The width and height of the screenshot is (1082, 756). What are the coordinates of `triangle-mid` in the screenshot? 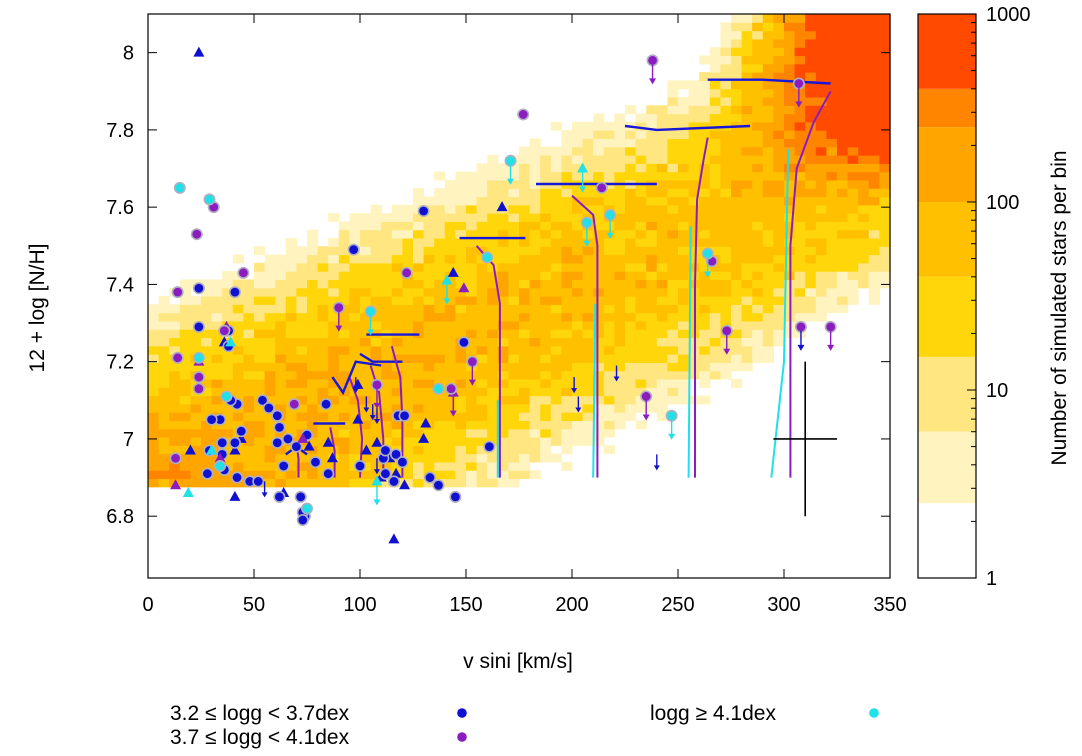 It's located at (464, 287).